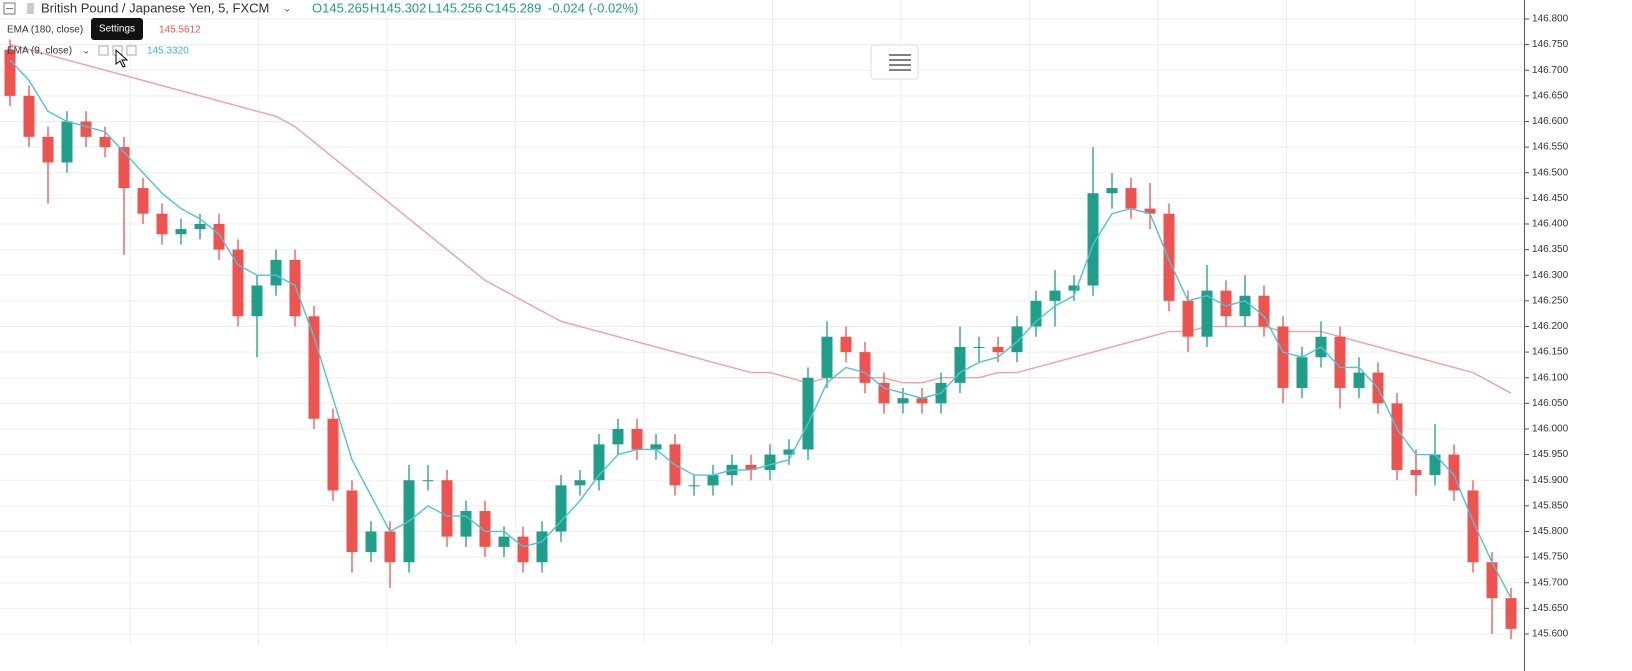  I want to click on y-tick-label: 145.600, so click(1550, 634).